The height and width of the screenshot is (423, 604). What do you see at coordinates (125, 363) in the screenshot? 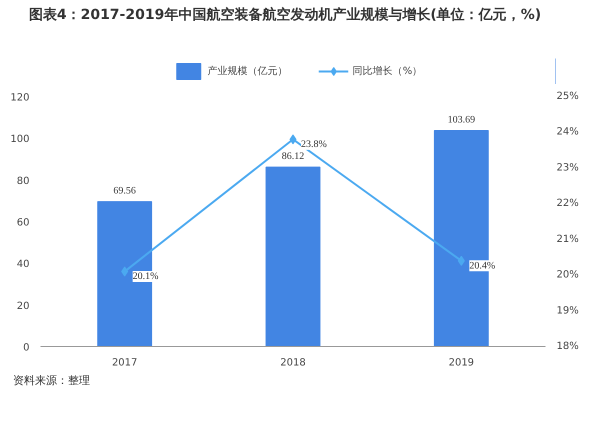
I see `x-tick-label: 2017` at bounding box center [125, 363].